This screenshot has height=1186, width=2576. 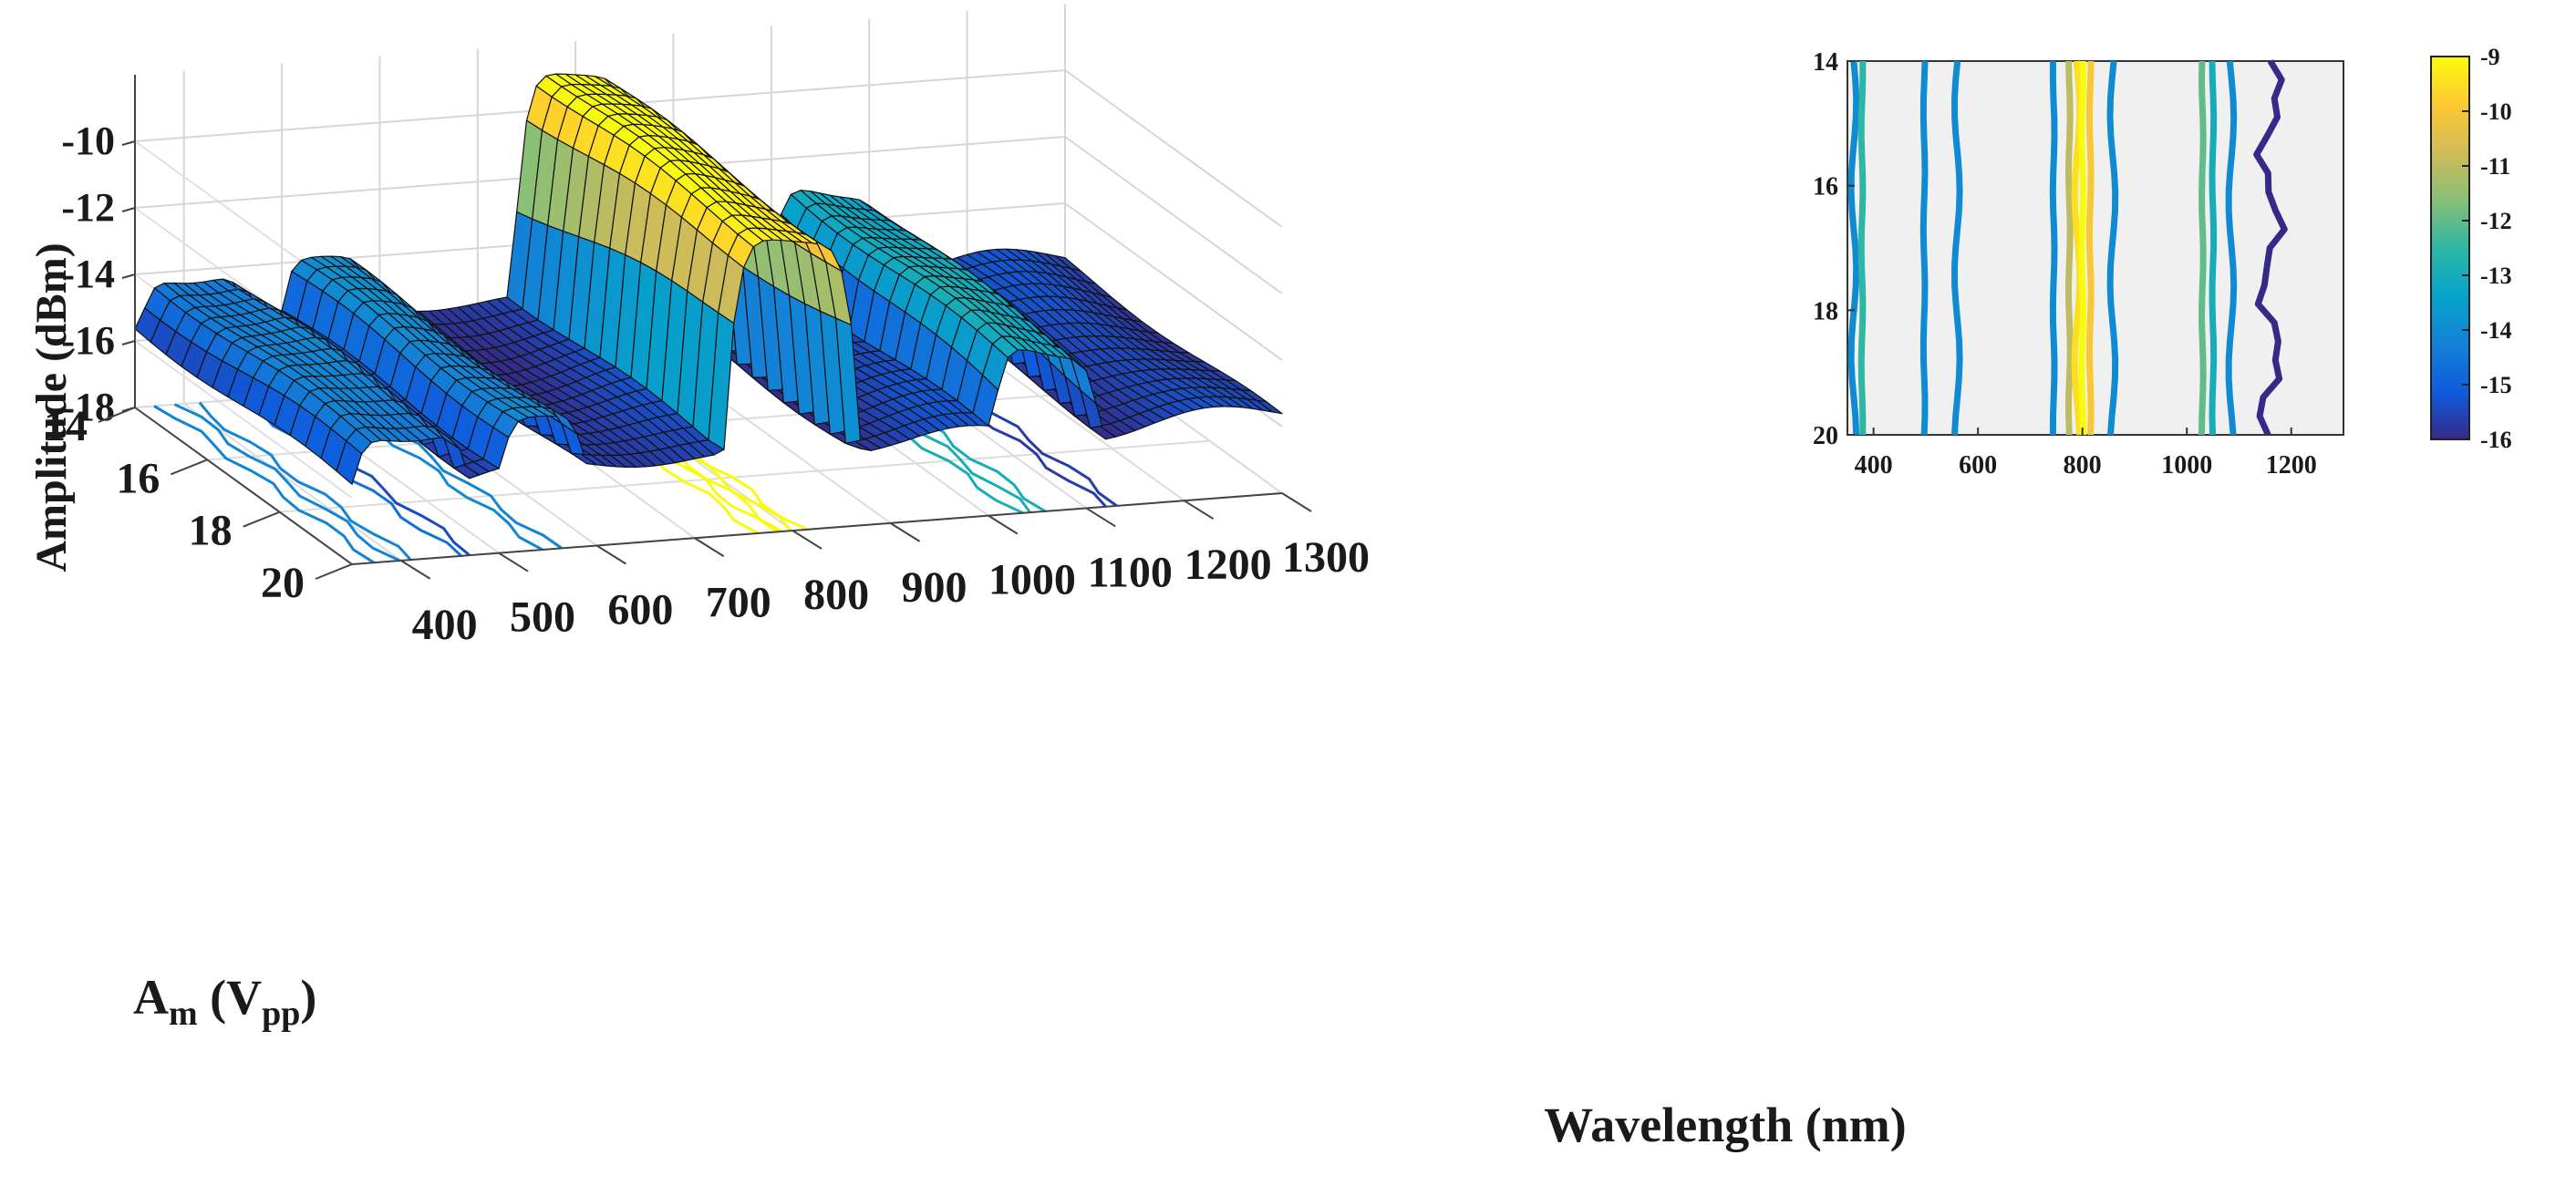 What do you see at coordinates (1825, 187) in the screenshot?
I see `inset-y-tick-label: 16` at bounding box center [1825, 187].